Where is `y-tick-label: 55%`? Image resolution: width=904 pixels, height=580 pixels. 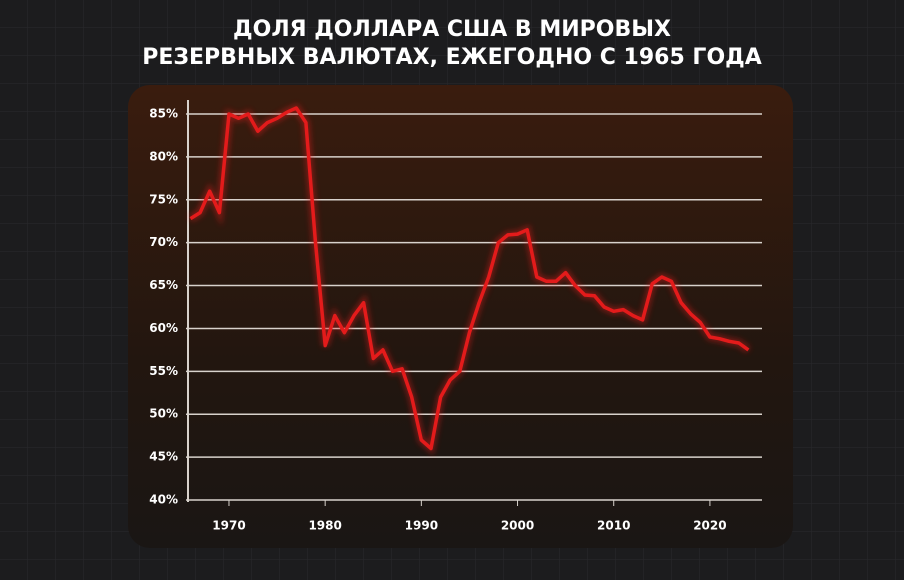 y-tick-label: 55% is located at coordinates (163, 371).